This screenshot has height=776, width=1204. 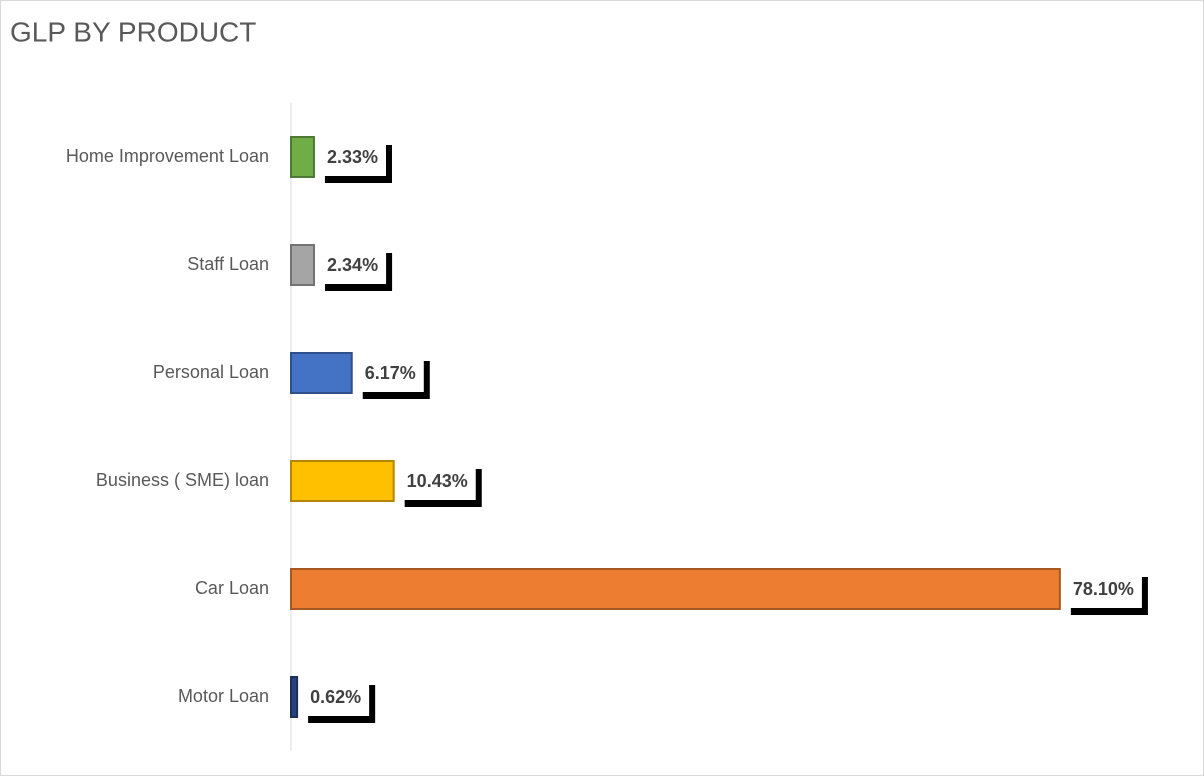 What do you see at coordinates (232, 588) in the screenshot?
I see `y-tick-label: Car Loan` at bounding box center [232, 588].